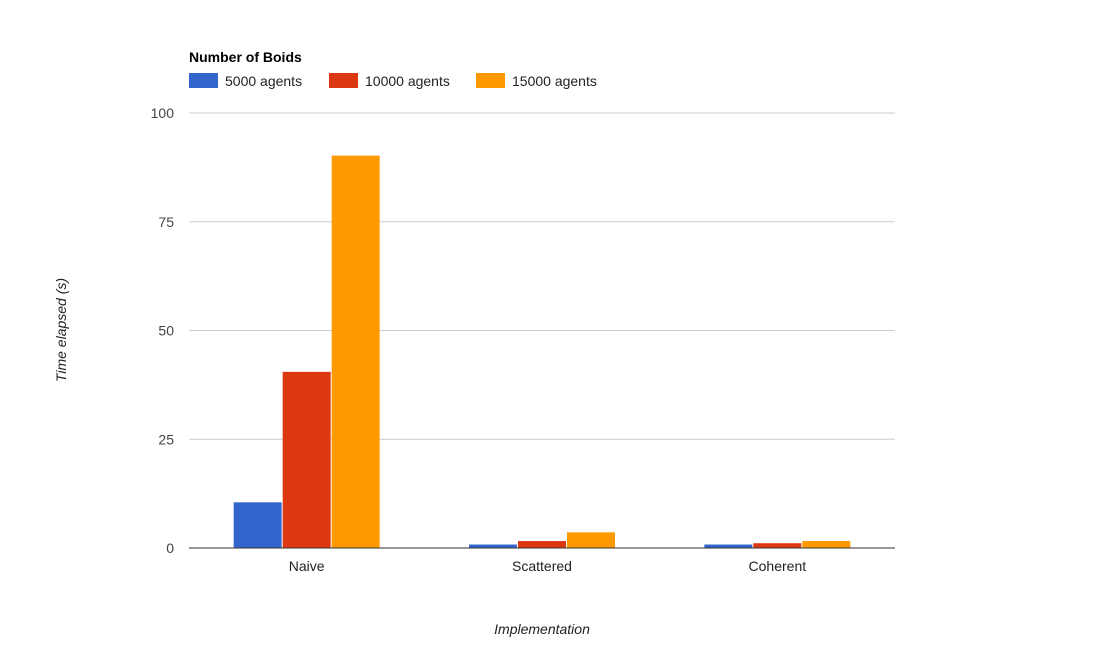 The width and height of the screenshot is (1102, 666). Describe the element at coordinates (542, 566) in the screenshot. I see `x-tick-label: Scattered` at that location.